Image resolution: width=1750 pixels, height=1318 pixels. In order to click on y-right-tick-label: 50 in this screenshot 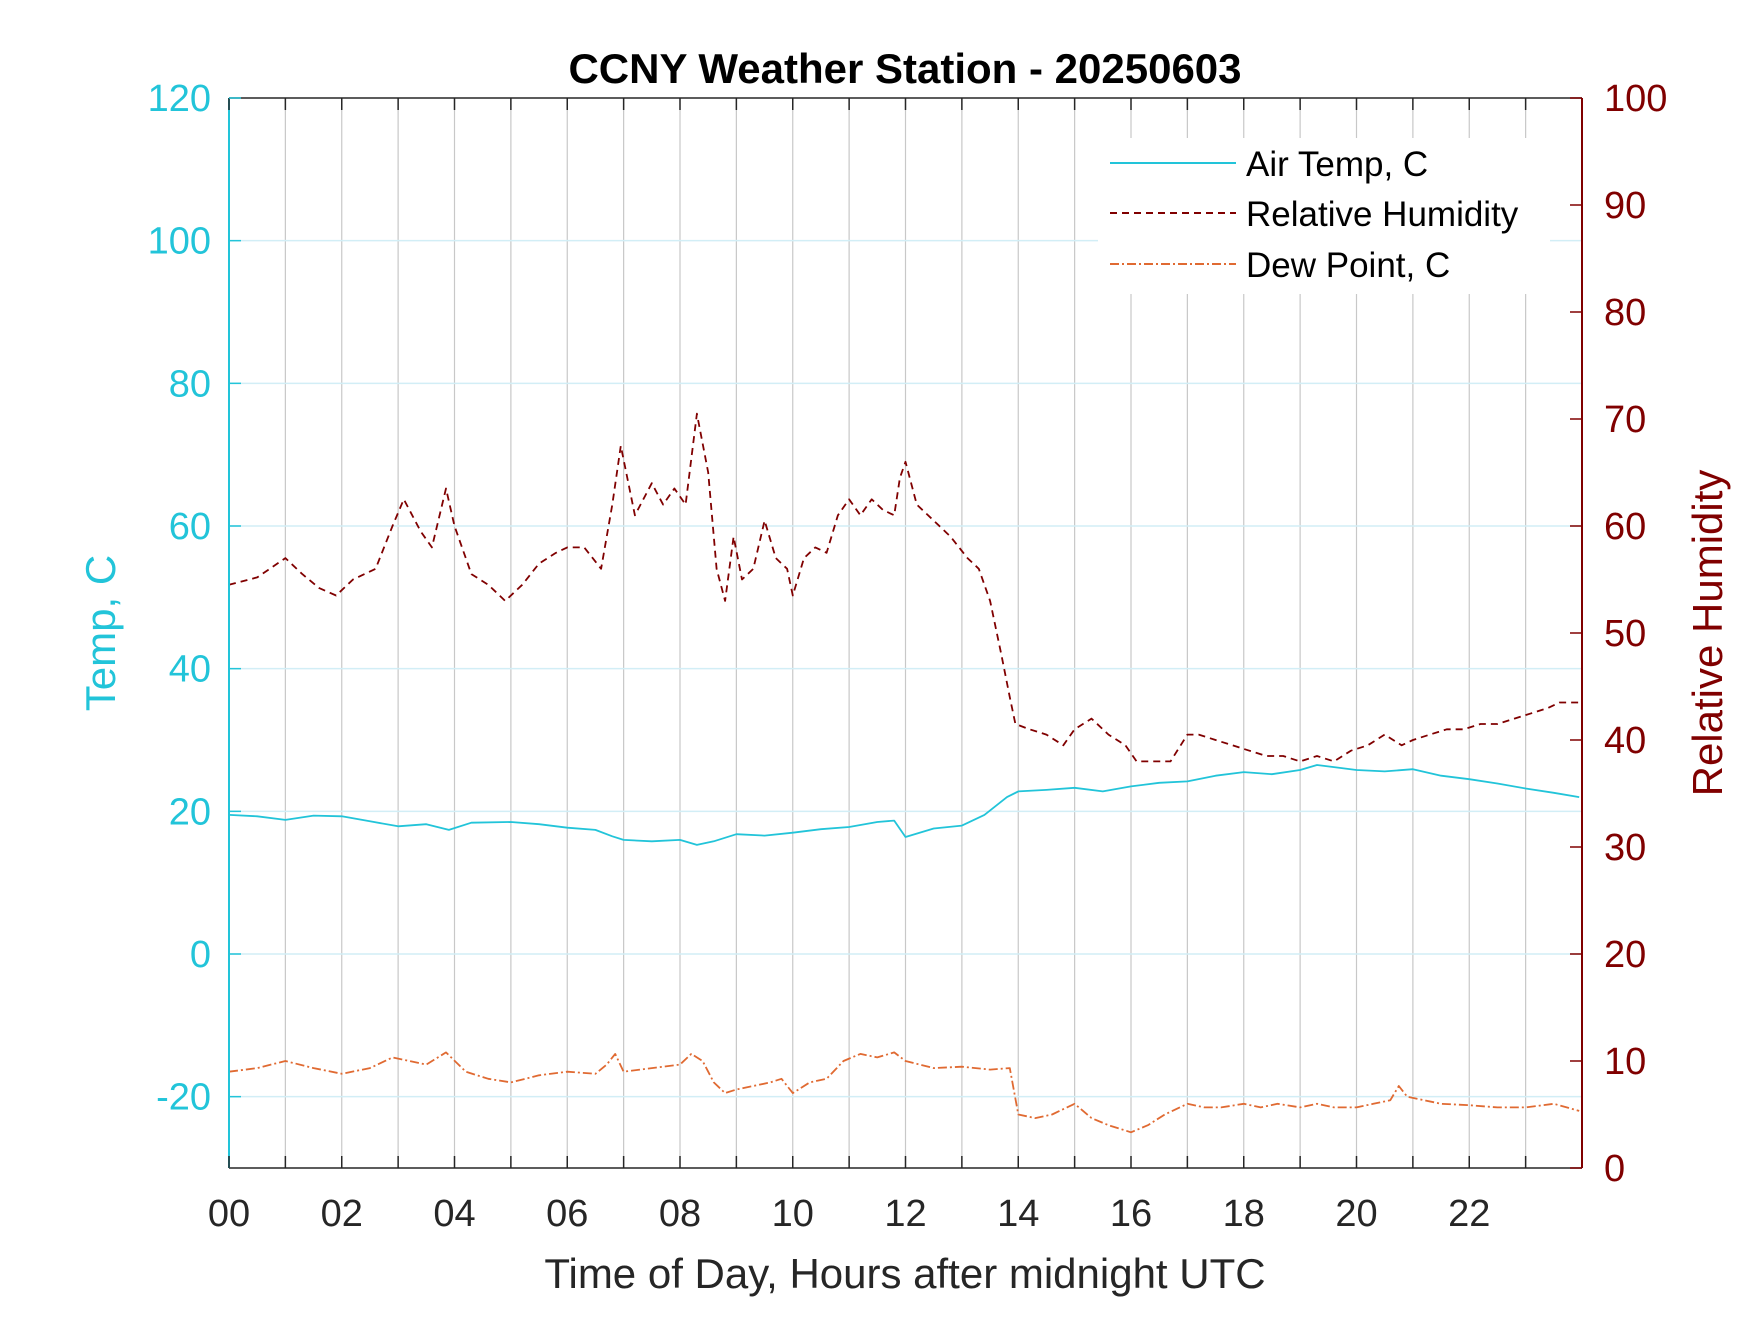, I will do `click(1625, 634)`.